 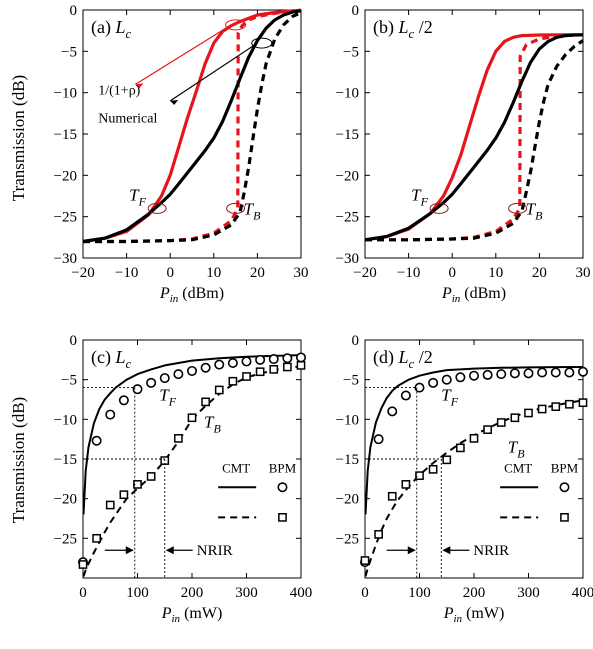 I want to click on y-tick-label: 0, so click(x=74, y=11).